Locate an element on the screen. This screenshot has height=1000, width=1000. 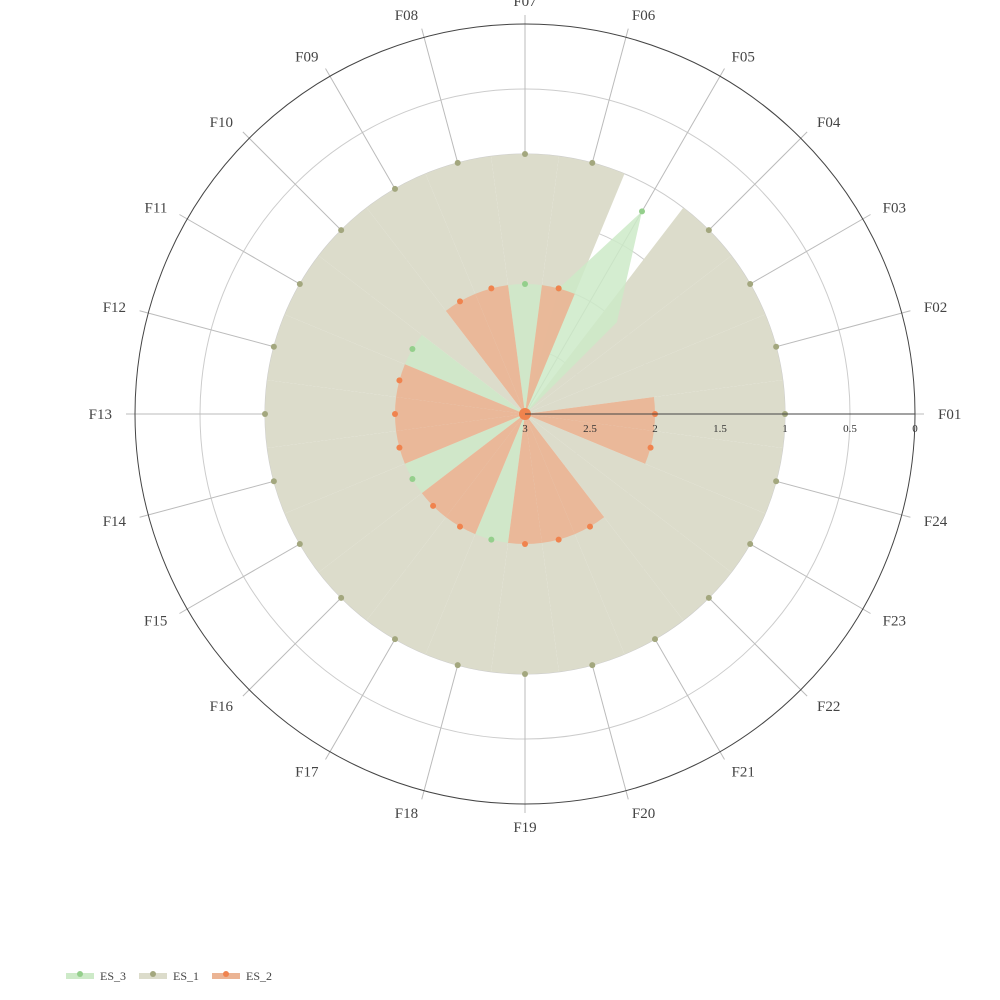
category-label: F23 is located at coordinates (894, 622).